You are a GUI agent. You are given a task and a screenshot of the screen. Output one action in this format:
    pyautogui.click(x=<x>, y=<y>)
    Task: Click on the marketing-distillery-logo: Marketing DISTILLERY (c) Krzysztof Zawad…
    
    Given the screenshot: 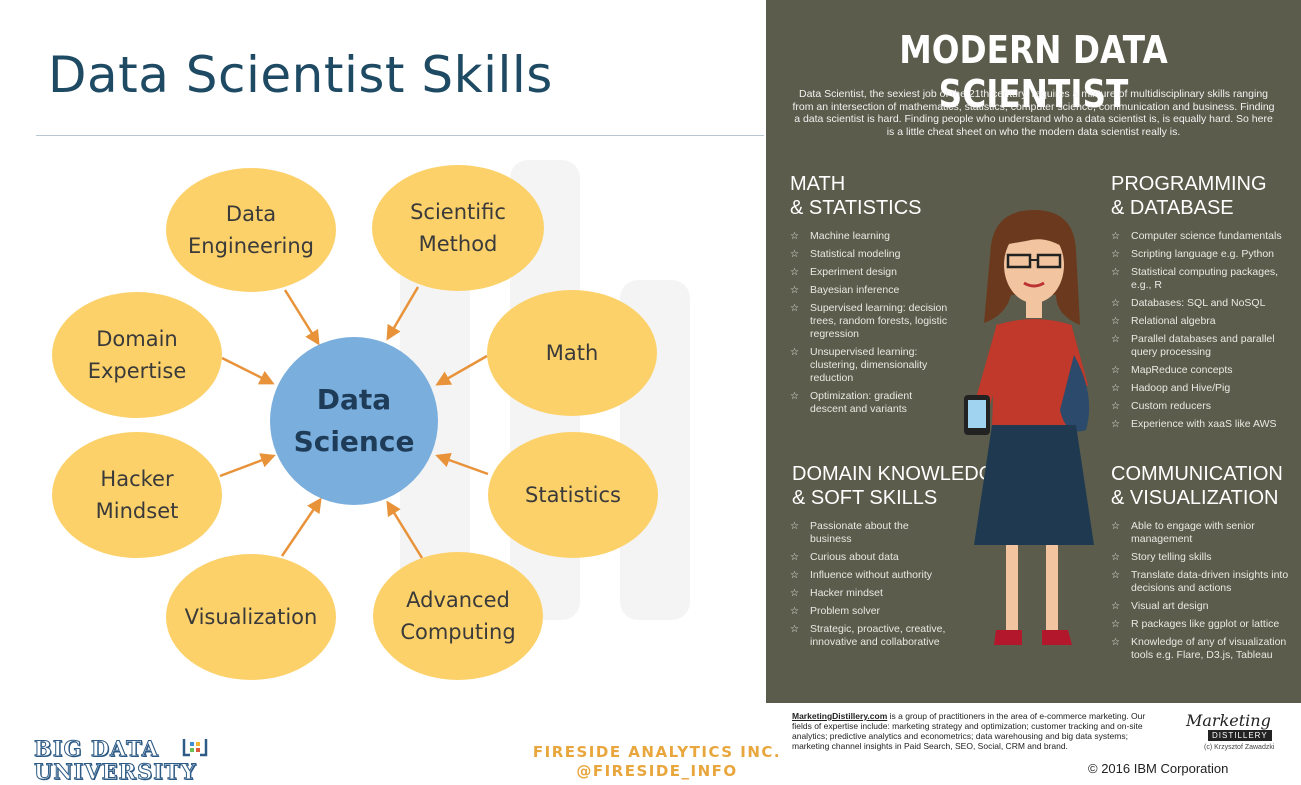 What is the action you would take?
    pyautogui.click(x=1230, y=731)
    